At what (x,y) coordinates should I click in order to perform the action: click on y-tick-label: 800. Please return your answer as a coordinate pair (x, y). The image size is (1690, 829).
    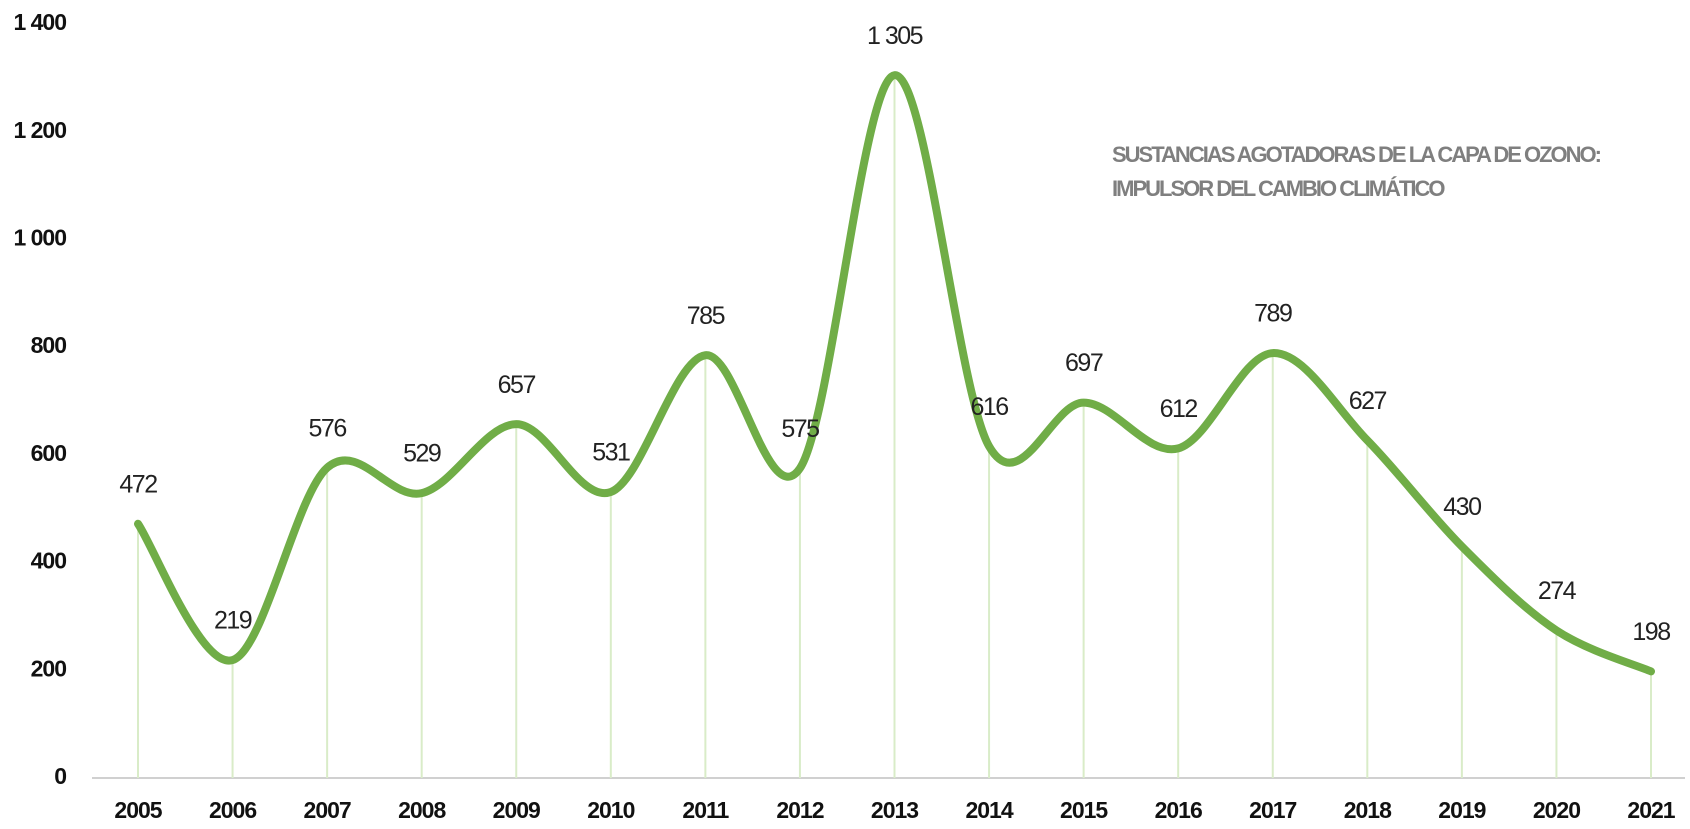
    Looking at the image, I should click on (49, 345).